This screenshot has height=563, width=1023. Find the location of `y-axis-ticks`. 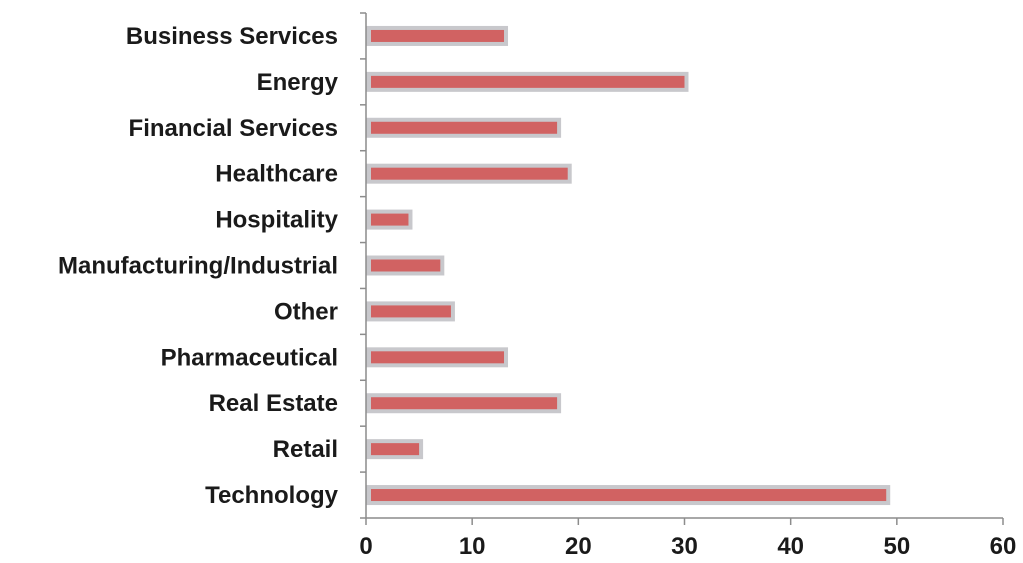

y-axis-ticks is located at coordinates (363, 265).